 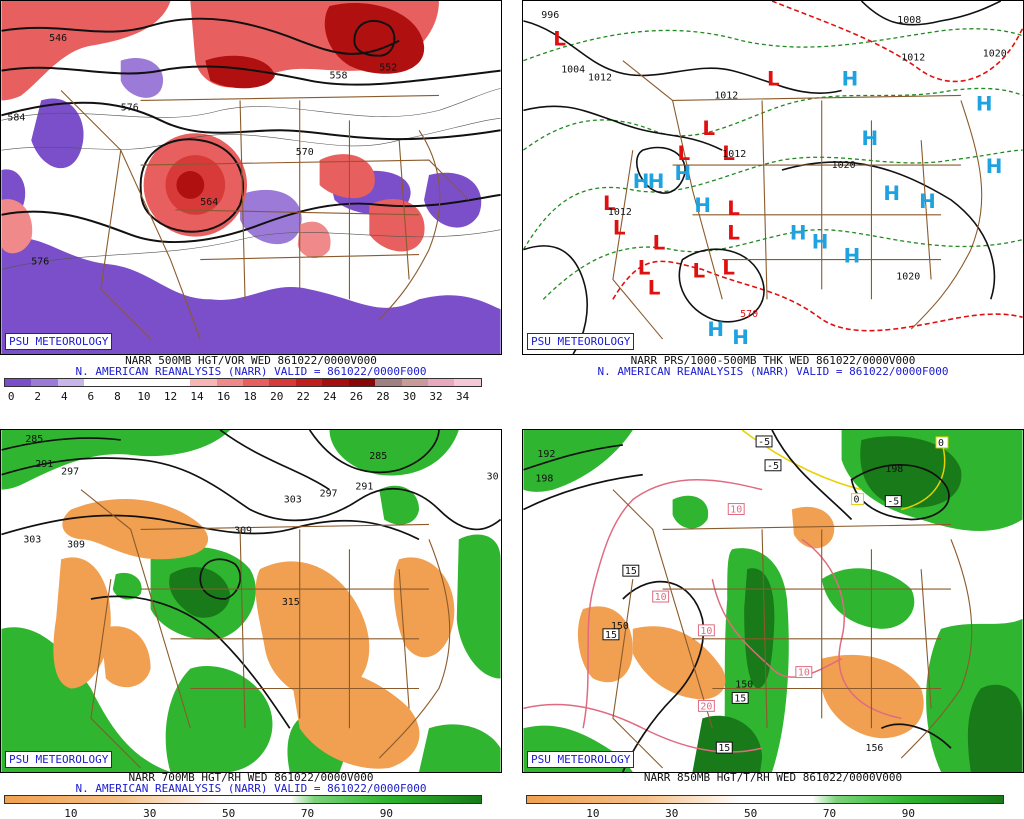 What do you see at coordinates (364, 487) in the screenshot?
I see `contour-label: 291` at bounding box center [364, 487].